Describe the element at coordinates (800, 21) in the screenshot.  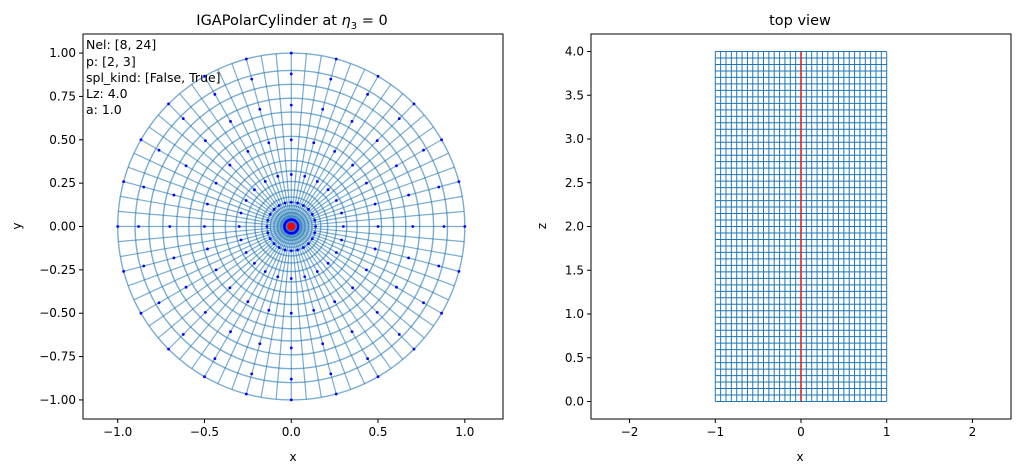
I see `right-title: top view` at that location.